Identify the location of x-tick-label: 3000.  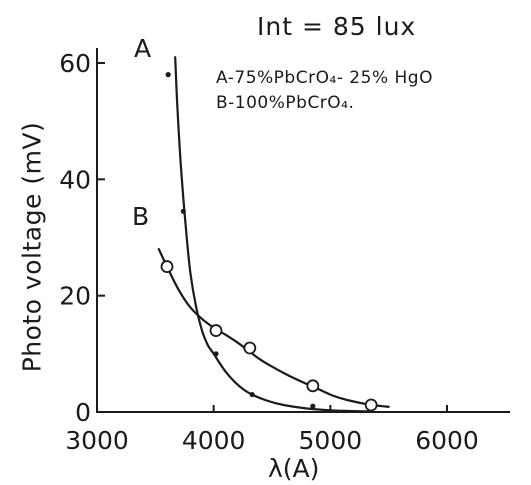
(97, 440).